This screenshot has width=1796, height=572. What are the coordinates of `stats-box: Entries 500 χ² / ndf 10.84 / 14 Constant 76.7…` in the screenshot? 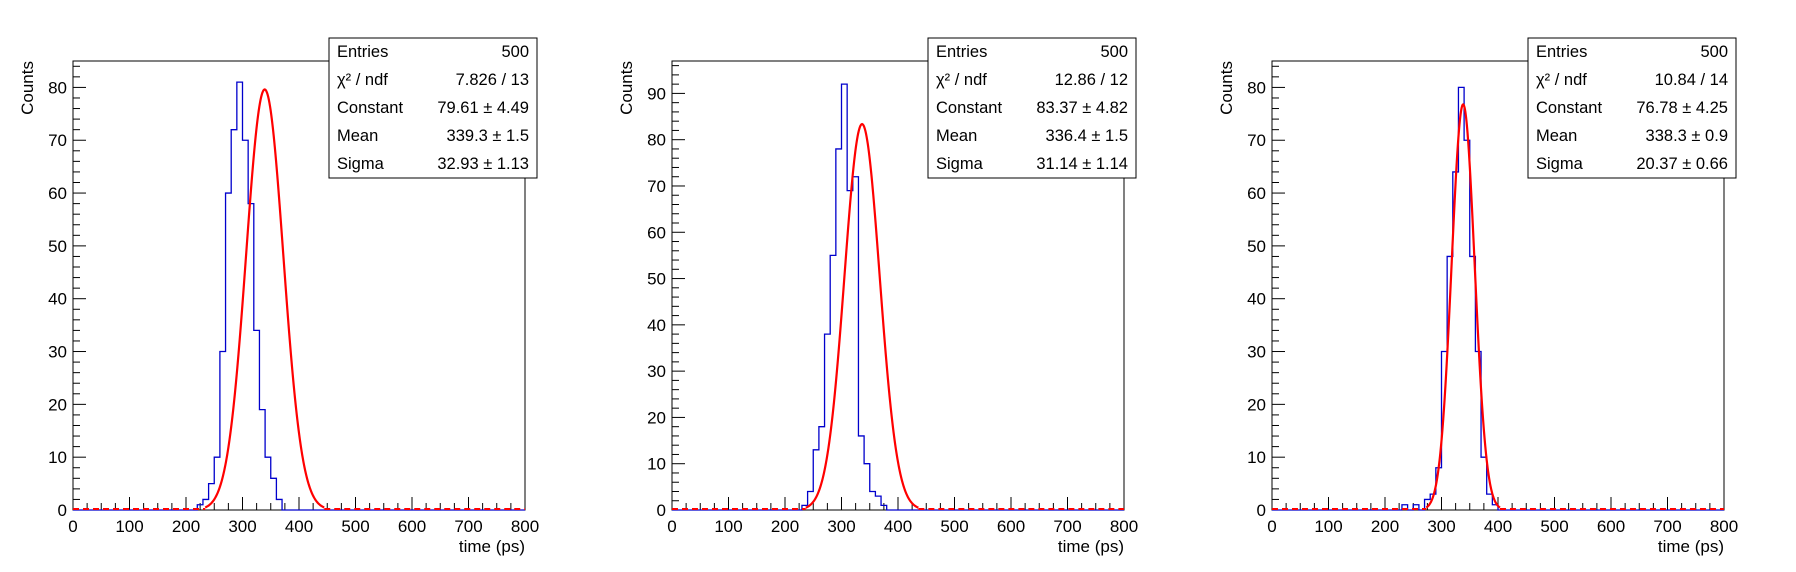 It's located at (1632, 108).